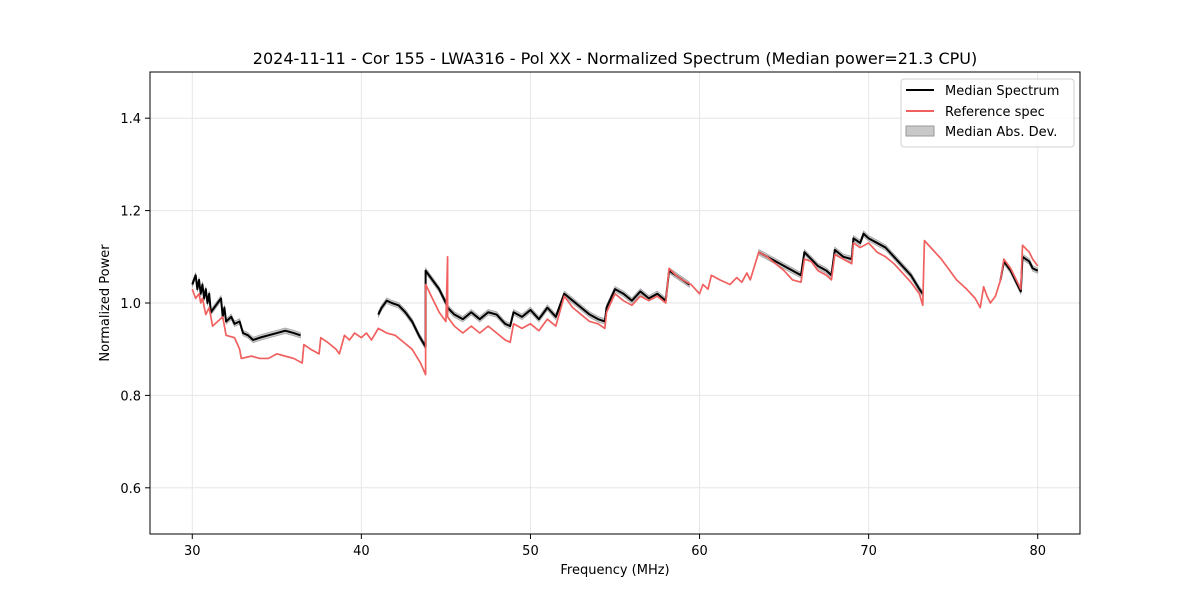  What do you see at coordinates (530, 551) in the screenshot?
I see `x-tick-label: 50` at bounding box center [530, 551].